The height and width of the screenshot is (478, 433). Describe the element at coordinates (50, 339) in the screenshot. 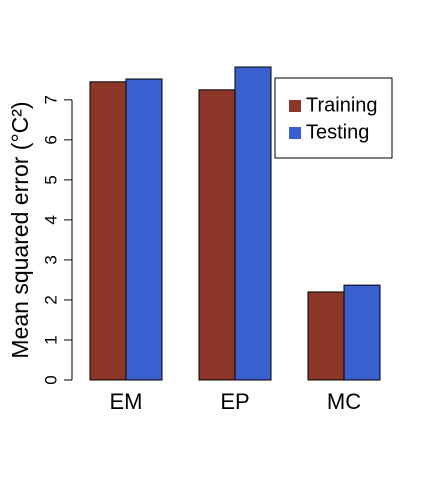

I see `y-tick-label: 1` at that location.